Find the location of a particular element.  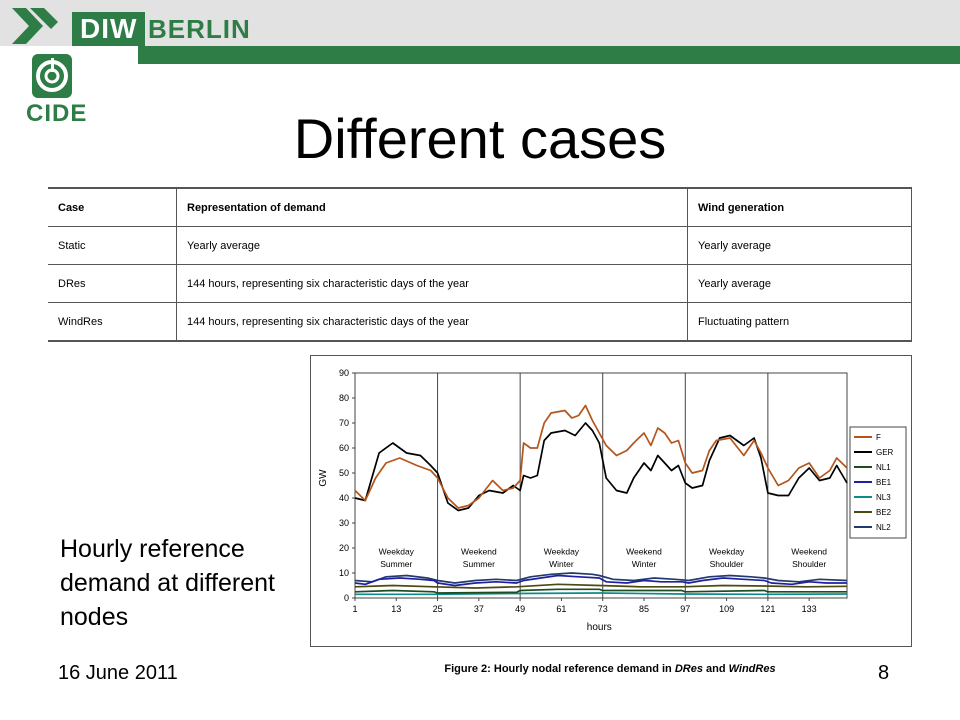

header-accent-bar is located at coordinates (549, 55).